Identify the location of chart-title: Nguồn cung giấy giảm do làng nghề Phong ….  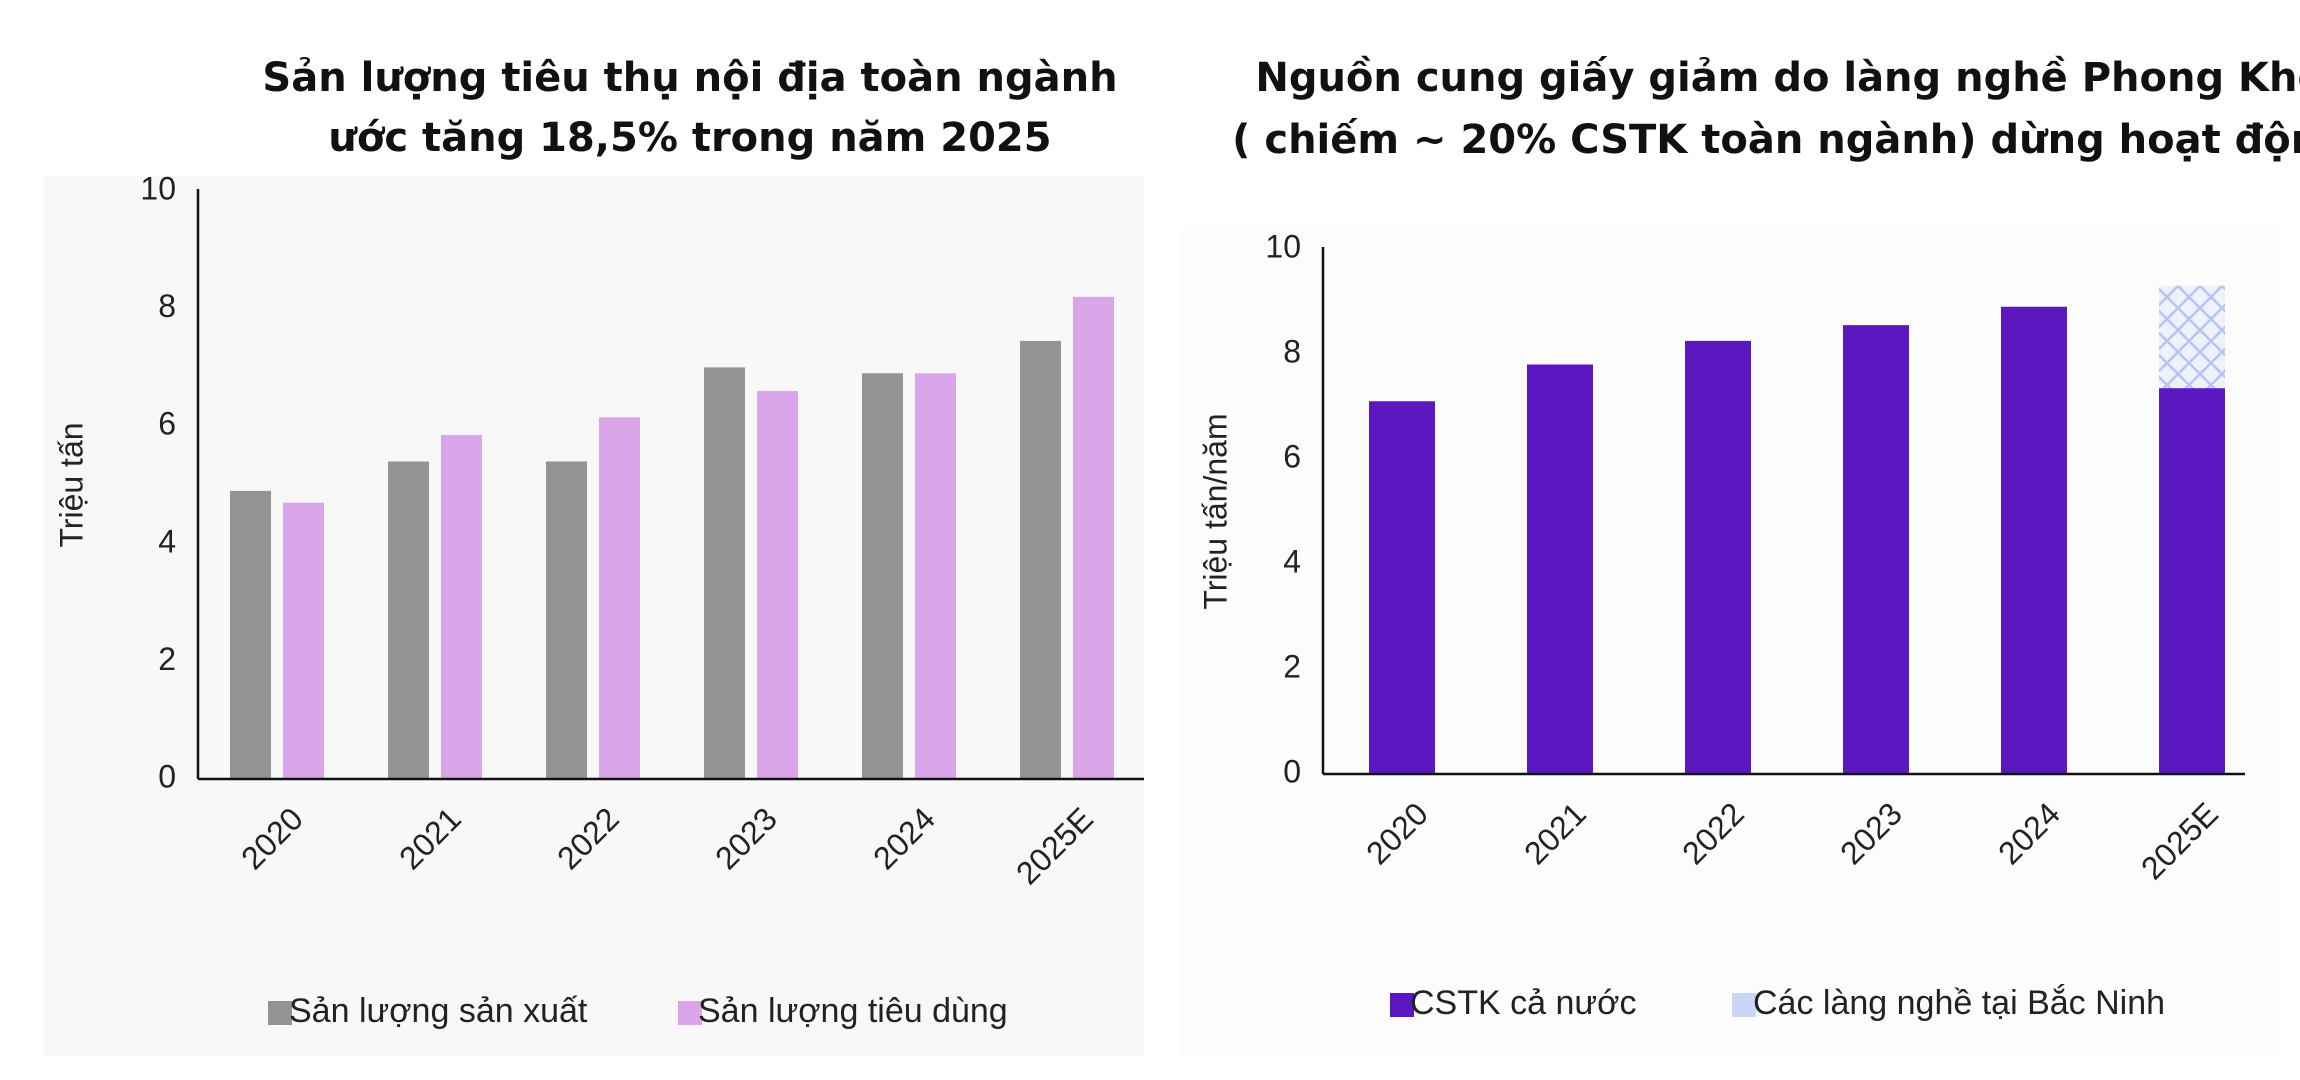
(1777, 78).